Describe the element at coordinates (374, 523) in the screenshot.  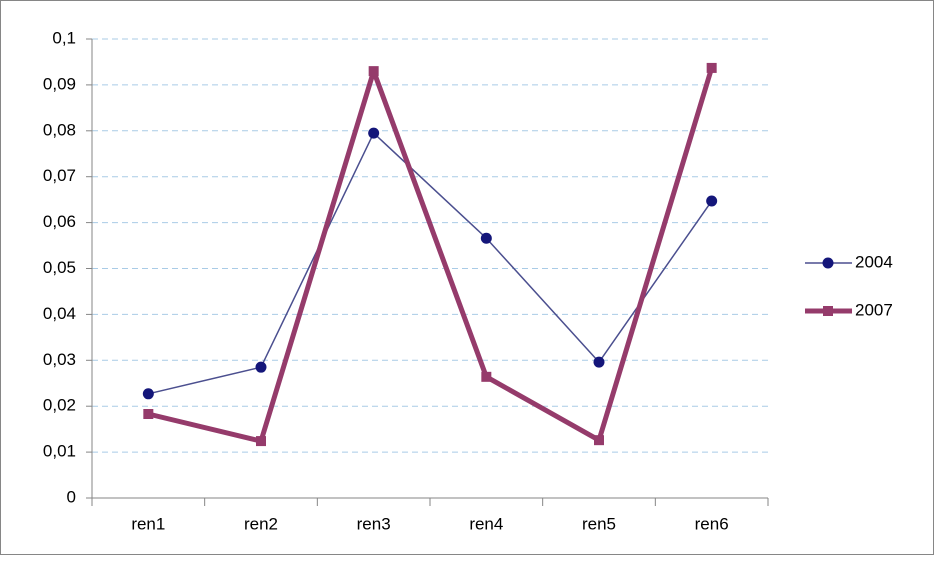
I see `x-tick-label: ren3` at that location.